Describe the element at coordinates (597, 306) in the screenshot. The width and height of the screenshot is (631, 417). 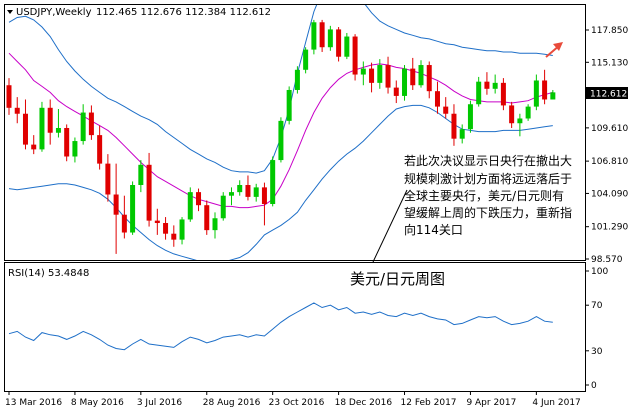
I see `rsi-tick-label: 70` at that location.